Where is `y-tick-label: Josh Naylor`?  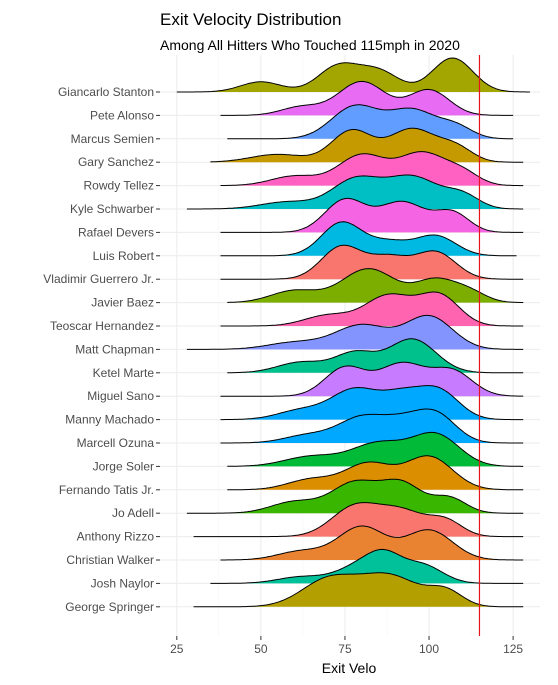
y-tick-label: Josh Naylor is located at coordinates (122, 583).